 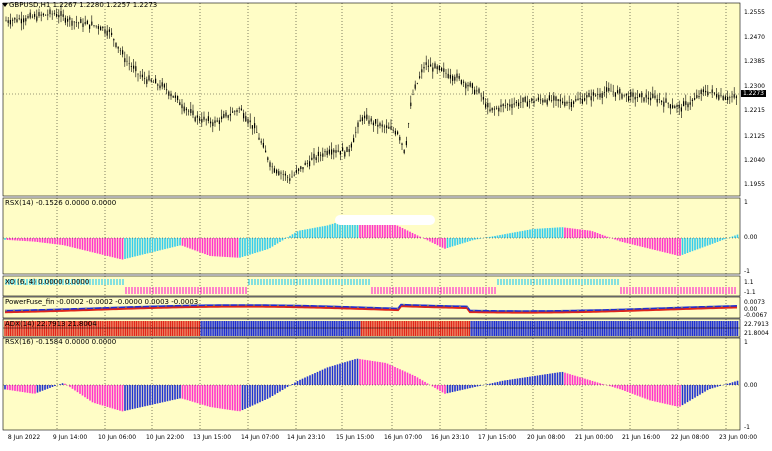 What do you see at coordinates (754, 184) in the screenshot?
I see `price-scale-label: 1.1955` at bounding box center [754, 184].